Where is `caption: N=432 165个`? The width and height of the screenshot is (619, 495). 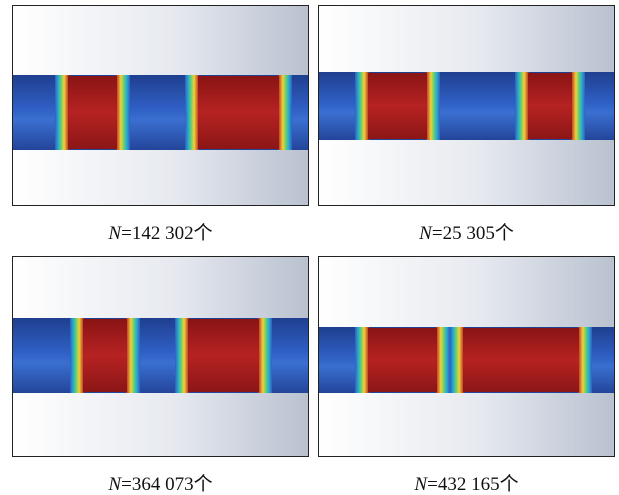
caption: N=432 165个 is located at coordinates (465, 484).